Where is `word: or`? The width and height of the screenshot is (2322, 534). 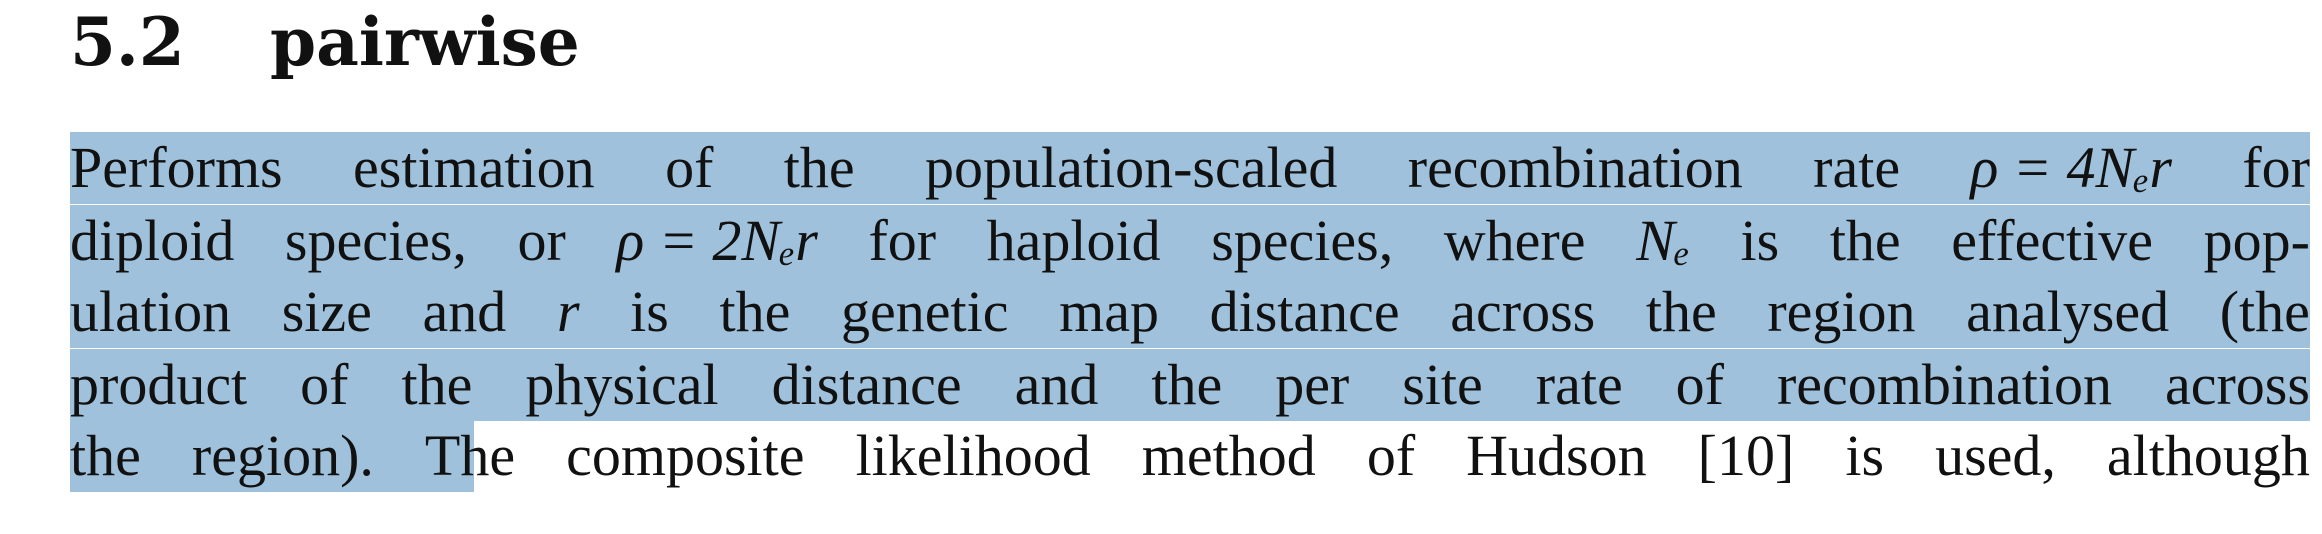
word: or is located at coordinates (541, 240).